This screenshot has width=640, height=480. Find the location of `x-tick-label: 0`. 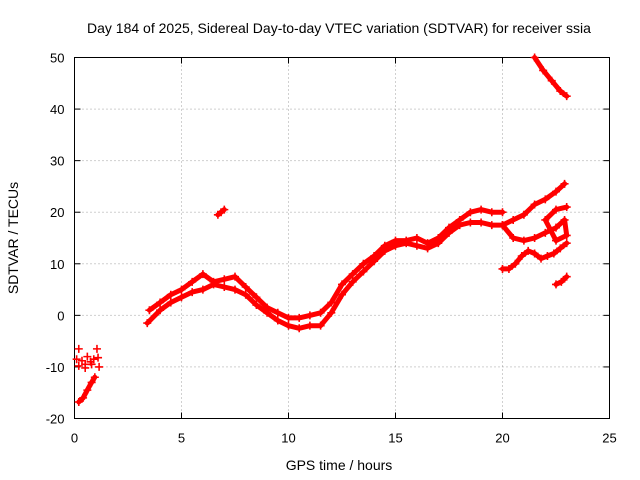

x-tick-label: 0 is located at coordinates (74, 438).